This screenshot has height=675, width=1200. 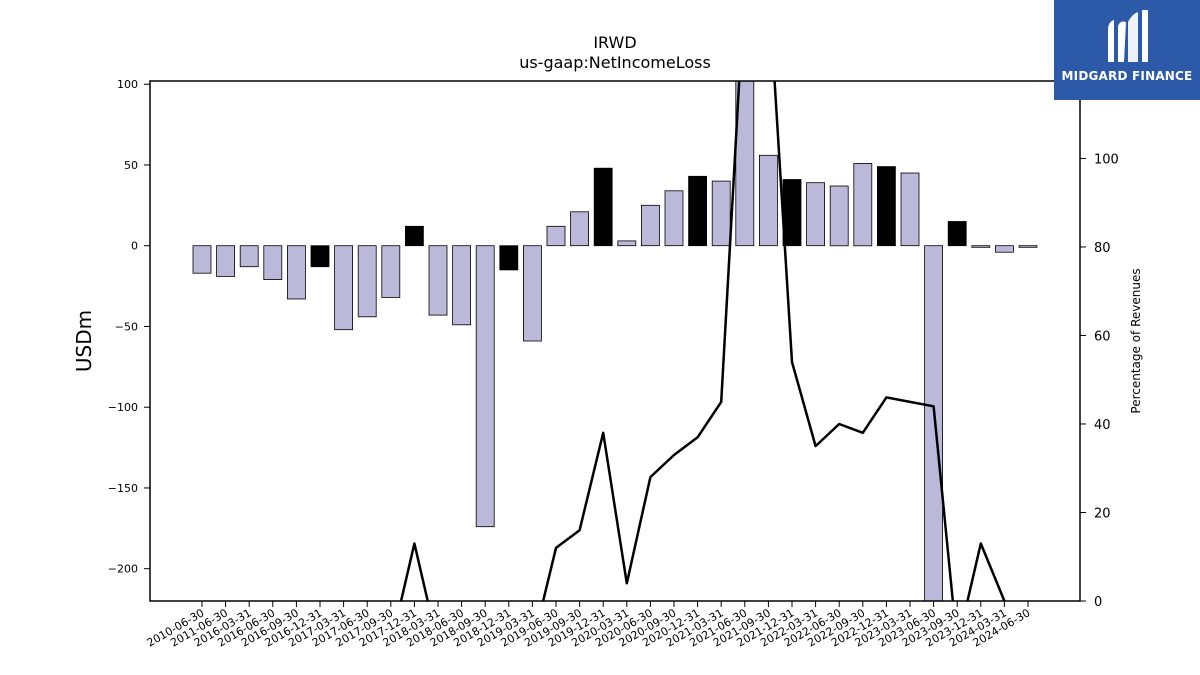 What do you see at coordinates (1102, 336) in the screenshot?
I see `y2-tick-label: 60` at bounding box center [1102, 336].